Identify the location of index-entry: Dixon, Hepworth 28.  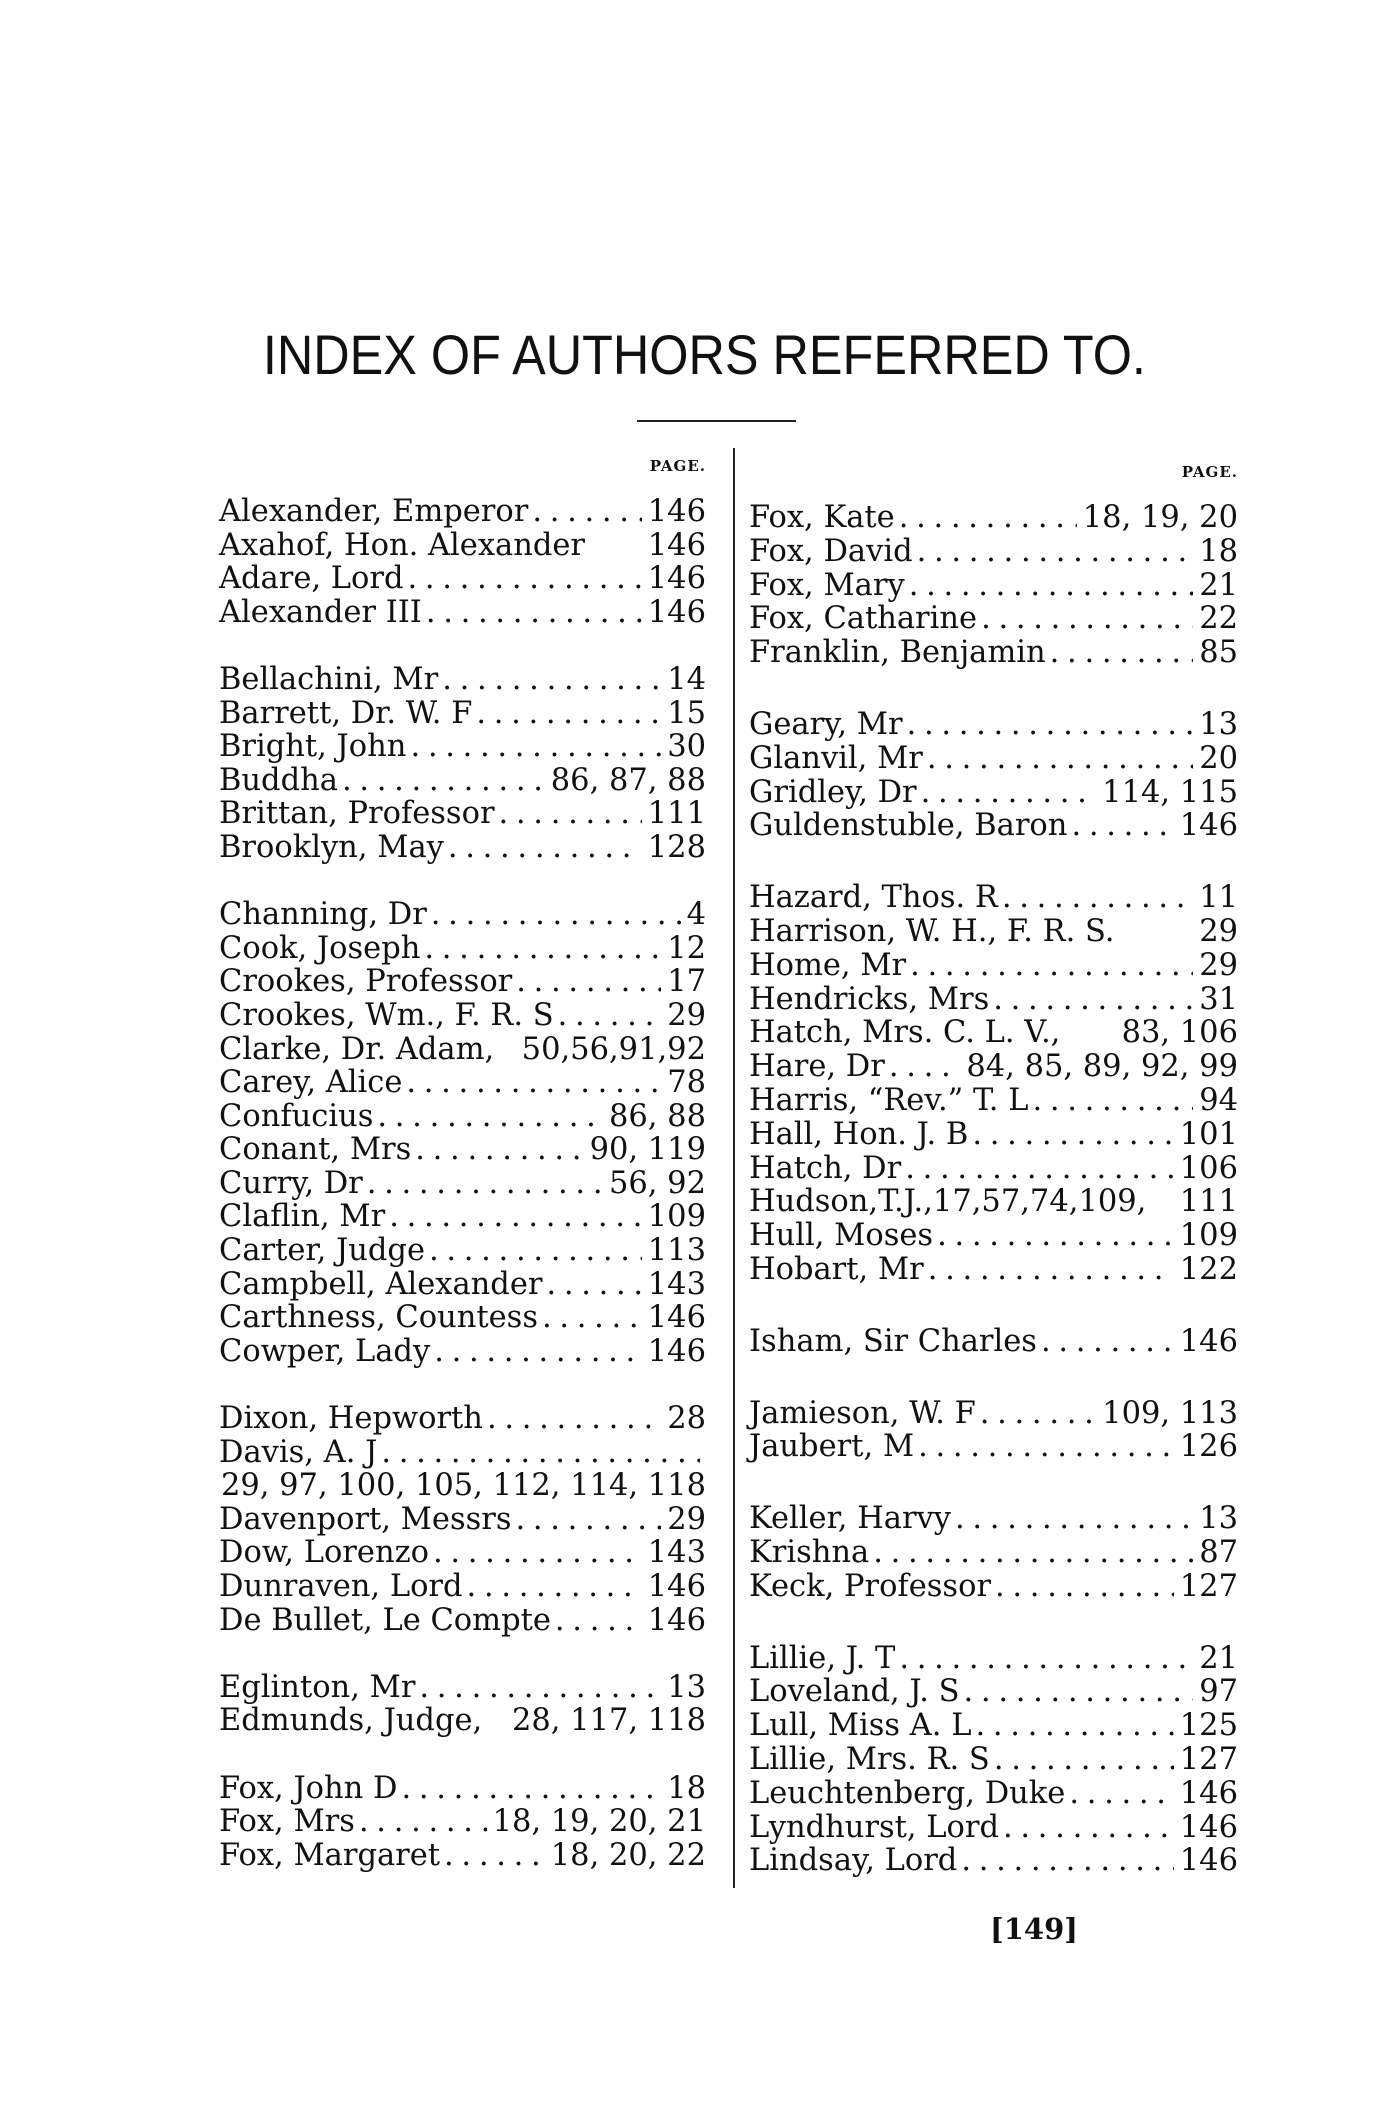
(462, 1419).